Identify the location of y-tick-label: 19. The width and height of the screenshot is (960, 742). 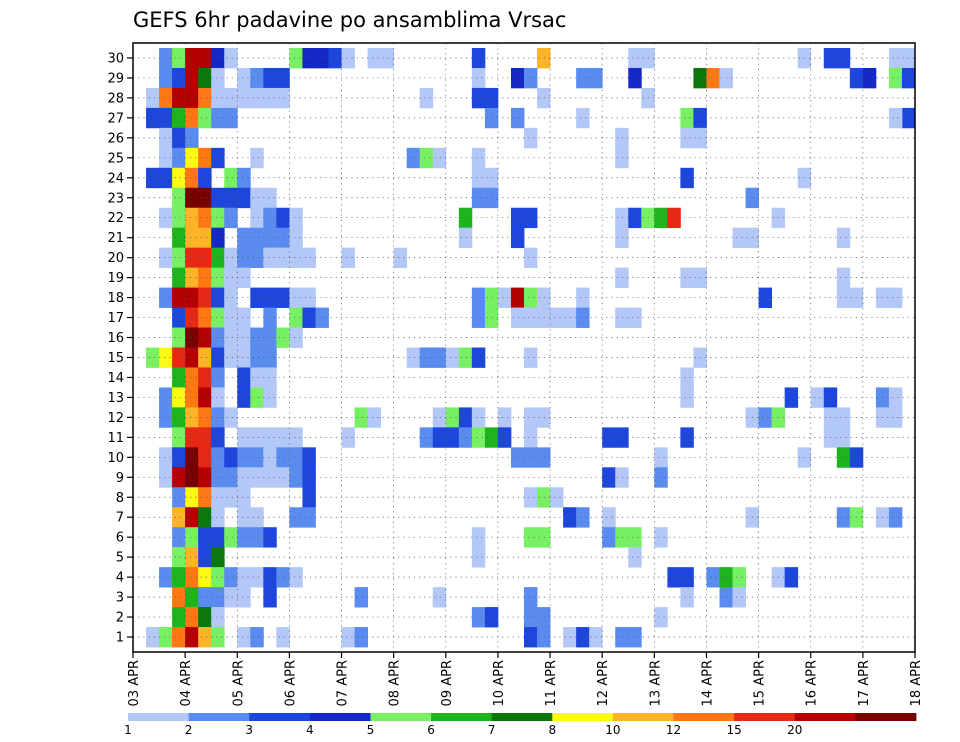
(115, 278).